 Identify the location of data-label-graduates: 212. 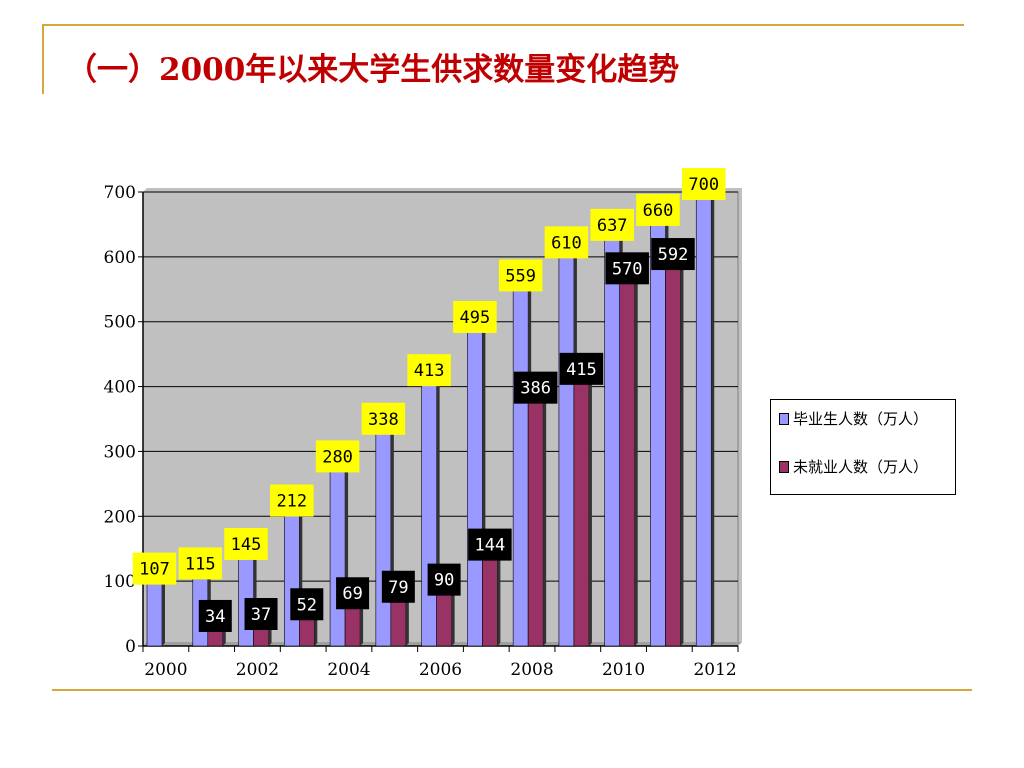
(291, 502).